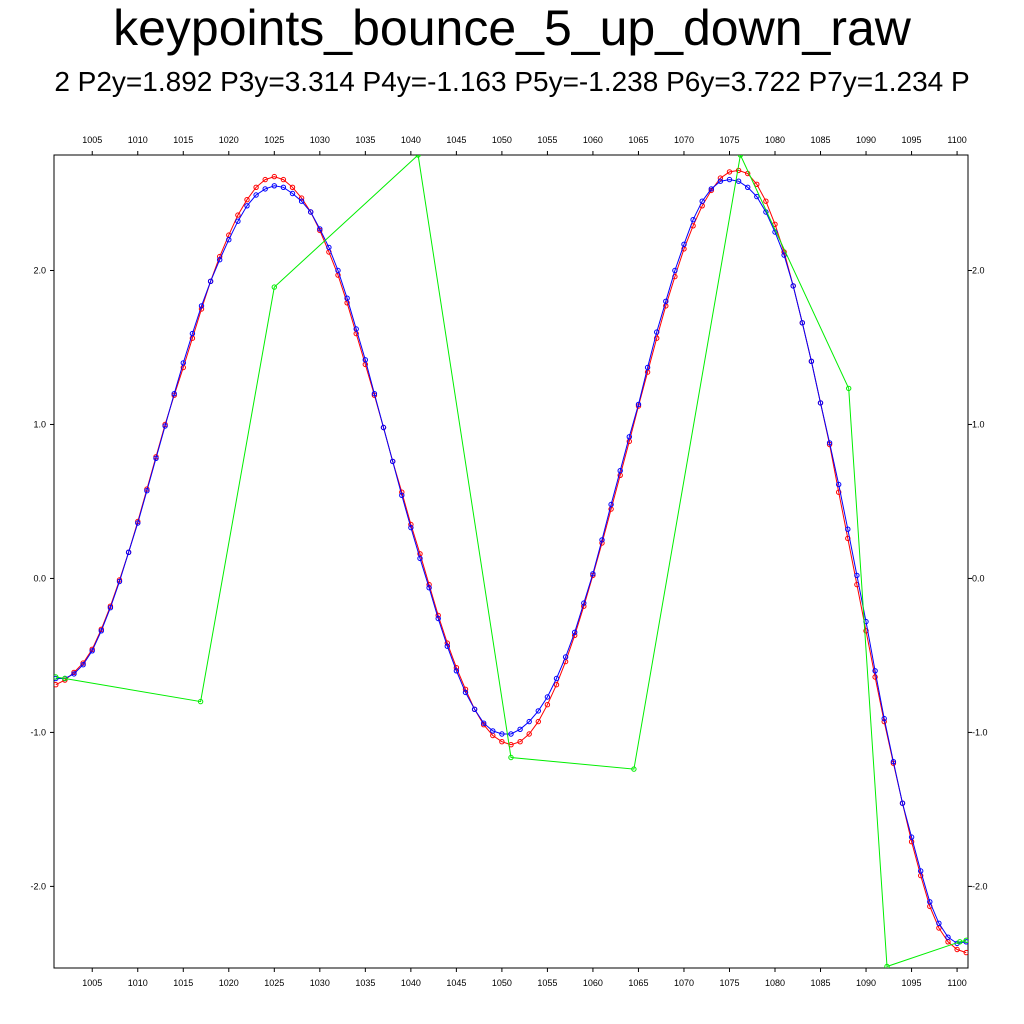  I want to click on x-tick-label-bottom: 1005, so click(92, 983).